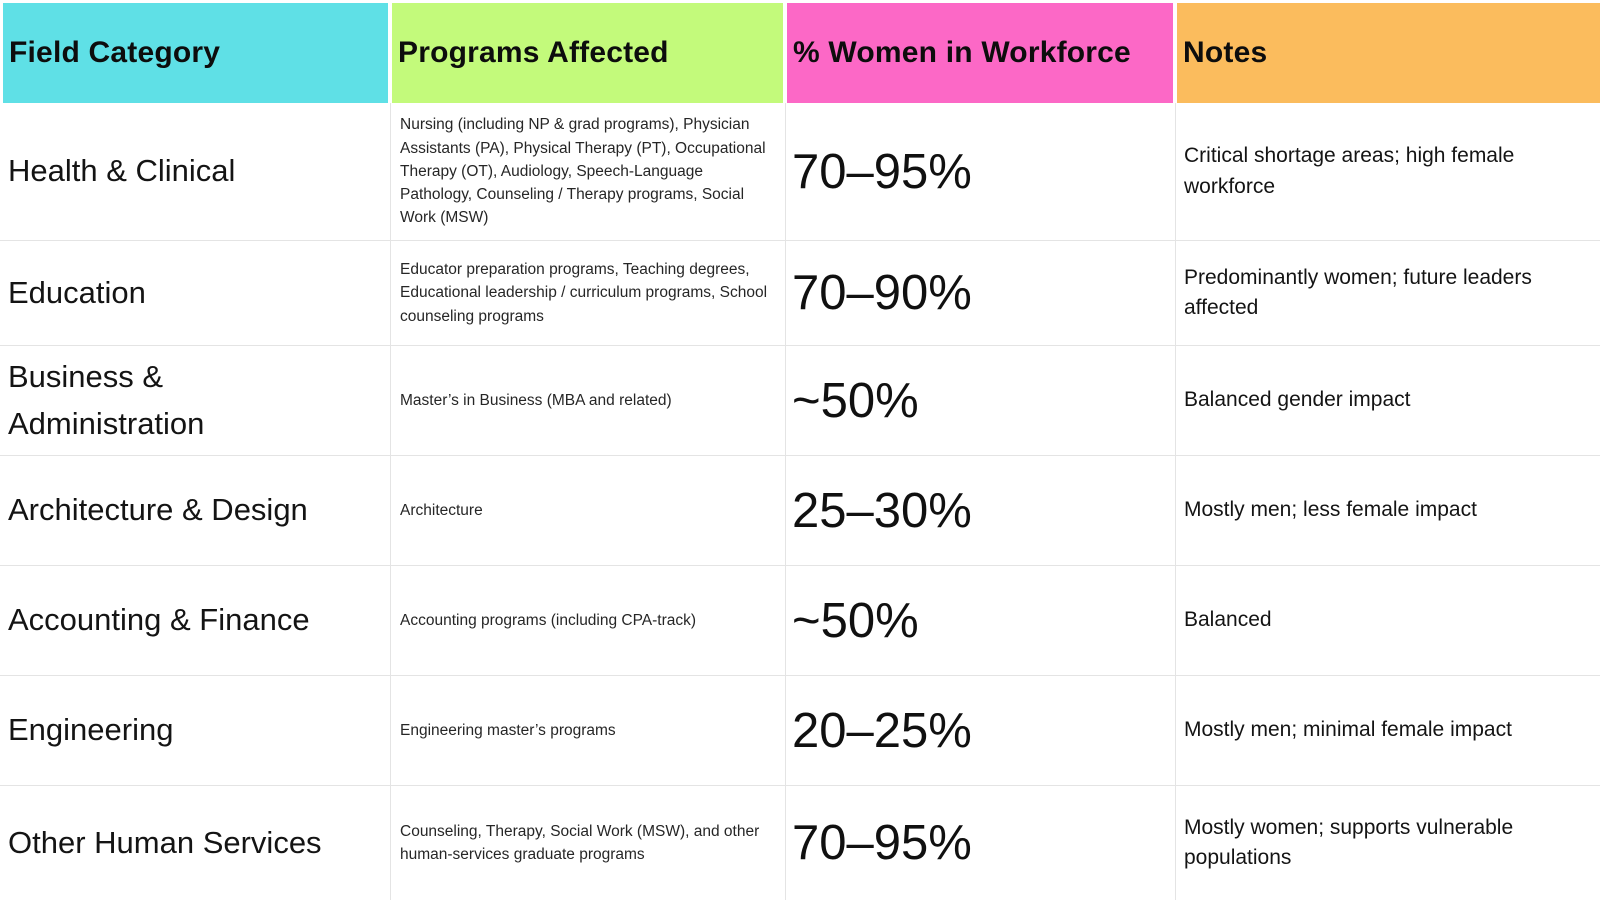 The height and width of the screenshot is (900, 1600). What do you see at coordinates (1387, 400) in the screenshot?
I see `cell-notes: Balanced gender impact` at bounding box center [1387, 400].